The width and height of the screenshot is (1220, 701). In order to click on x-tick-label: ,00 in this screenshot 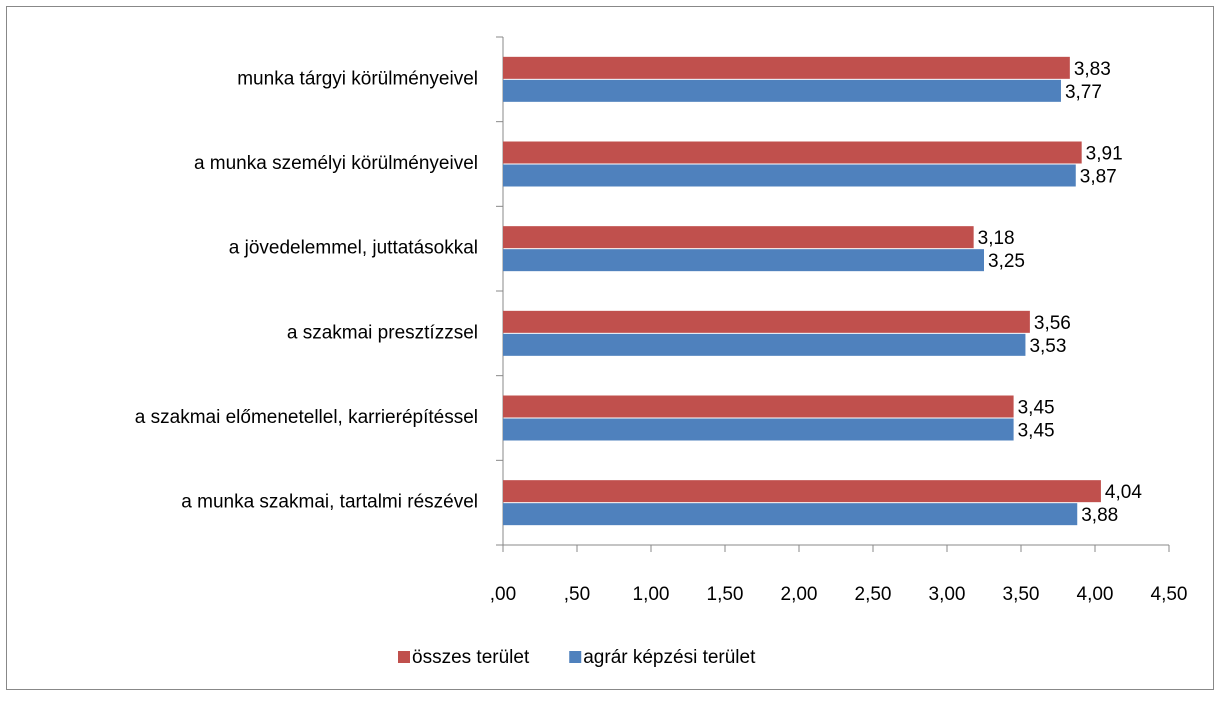, I will do `click(503, 594)`.